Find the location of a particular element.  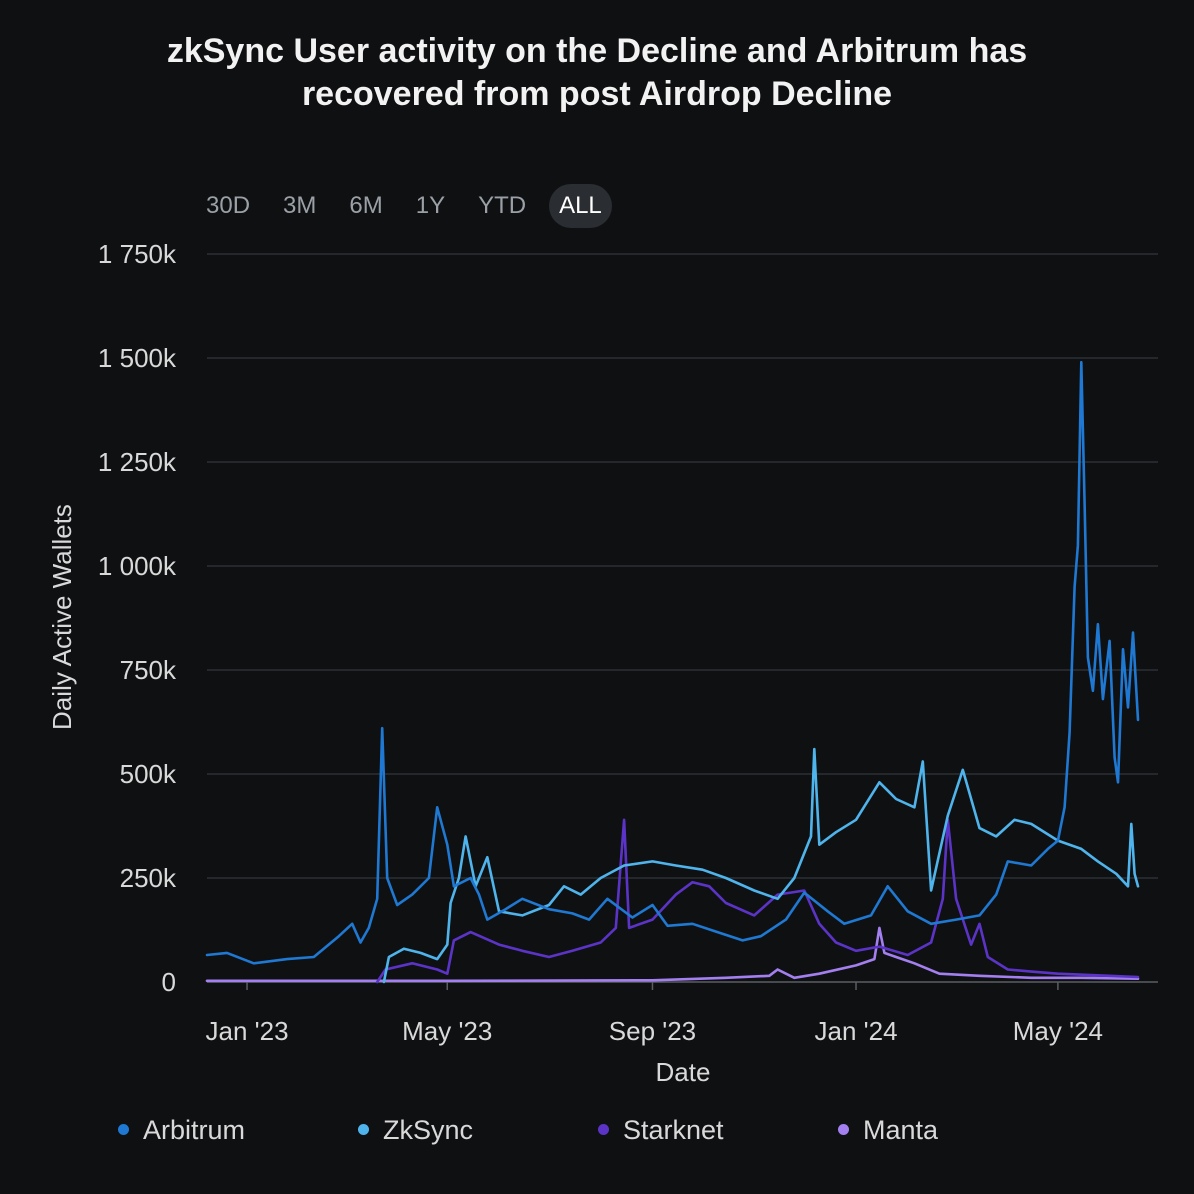

y-tick-label: 1 000k is located at coordinates (137, 566).